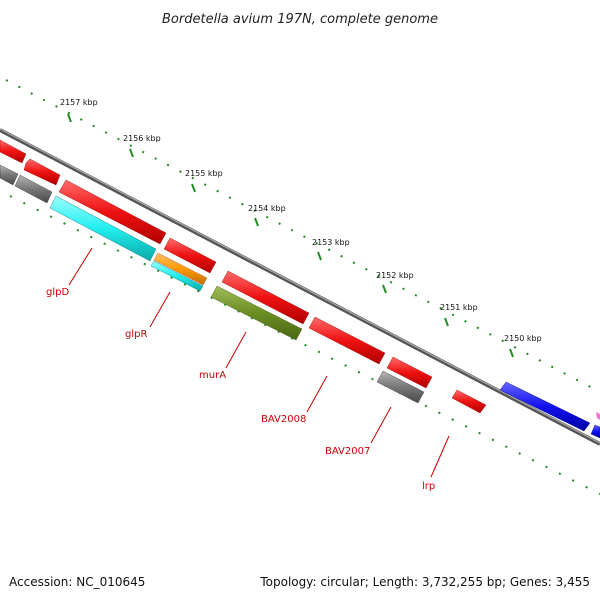 The image size is (600, 600). What do you see at coordinates (347, 451) in the screenshot?
I see `gene-label-bav2007: BAV2007` at bounding box center [347, 451].